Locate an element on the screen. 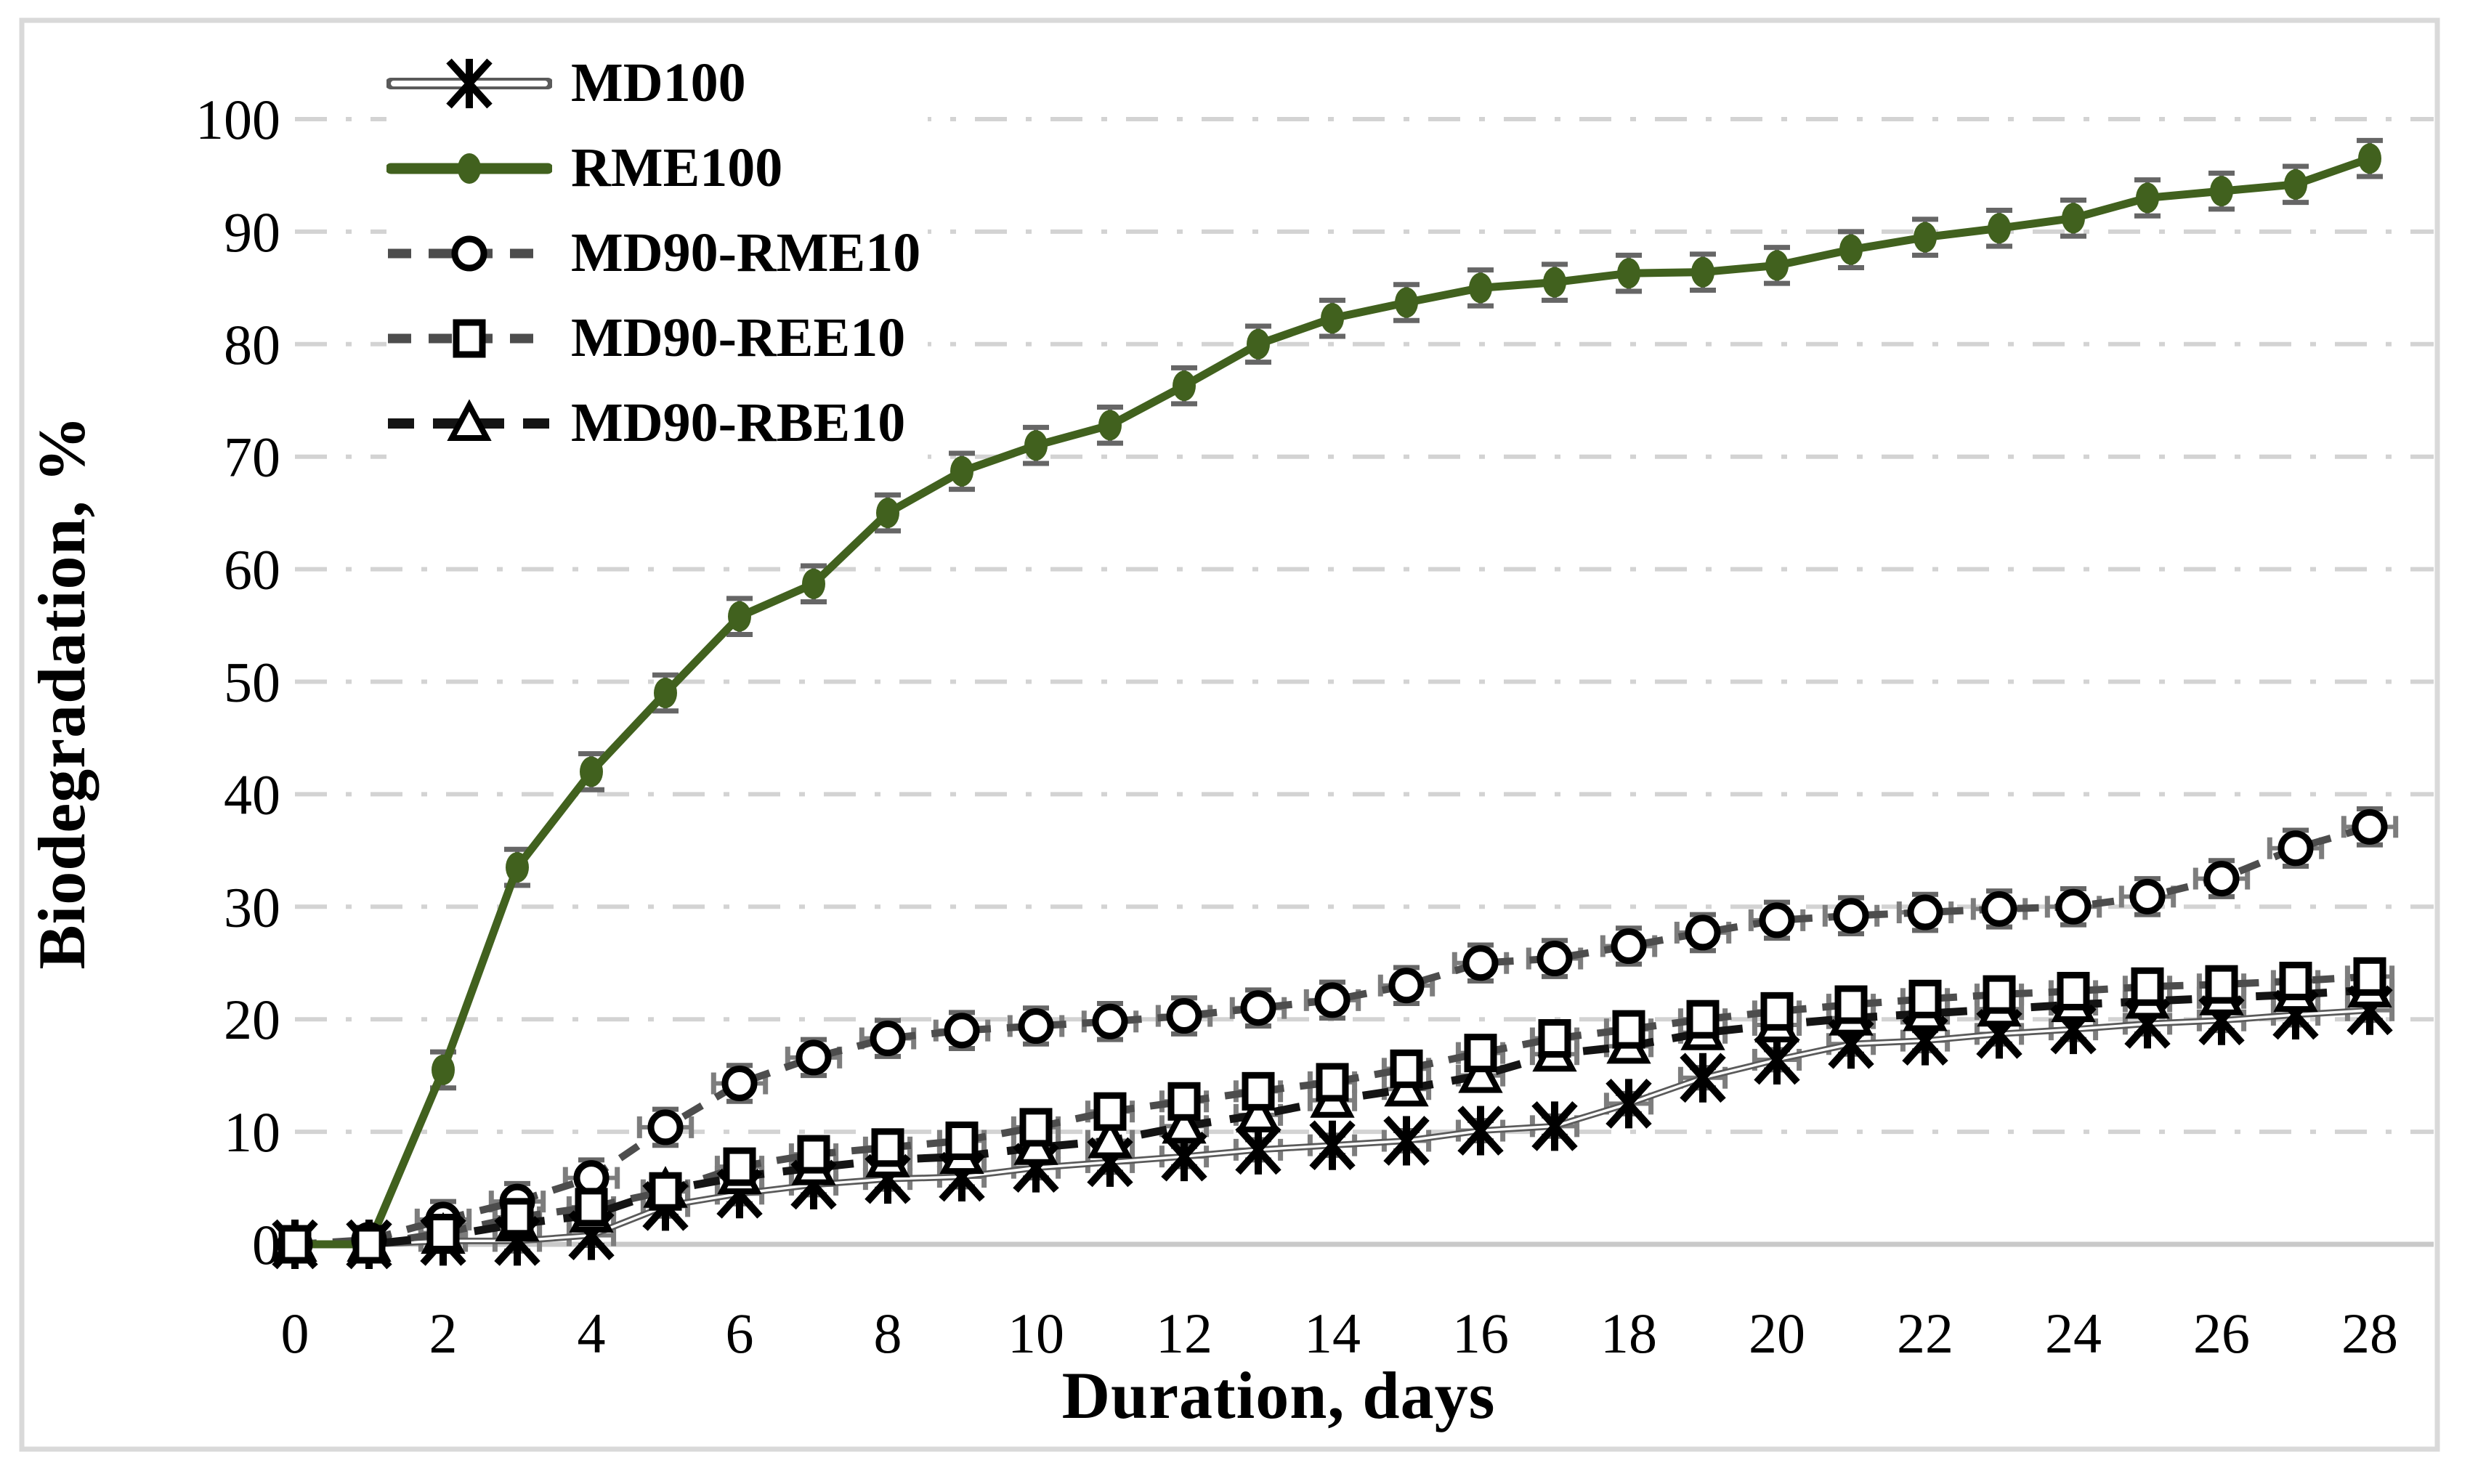  legend-sample-open-triangle-icon is located at coordinates (469, 420).